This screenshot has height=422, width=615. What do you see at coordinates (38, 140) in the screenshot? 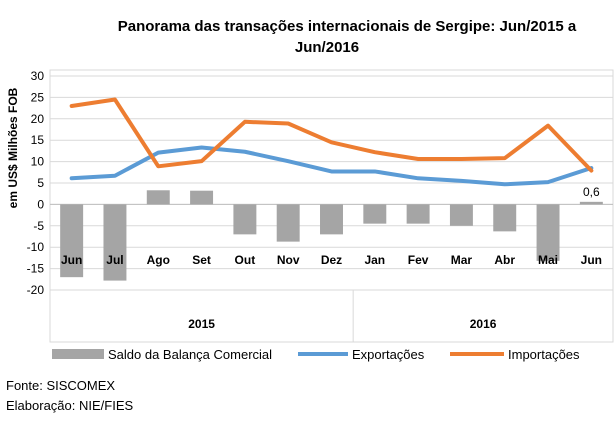
I see `y-tick-label: 15` at bounding box center [38, 140].